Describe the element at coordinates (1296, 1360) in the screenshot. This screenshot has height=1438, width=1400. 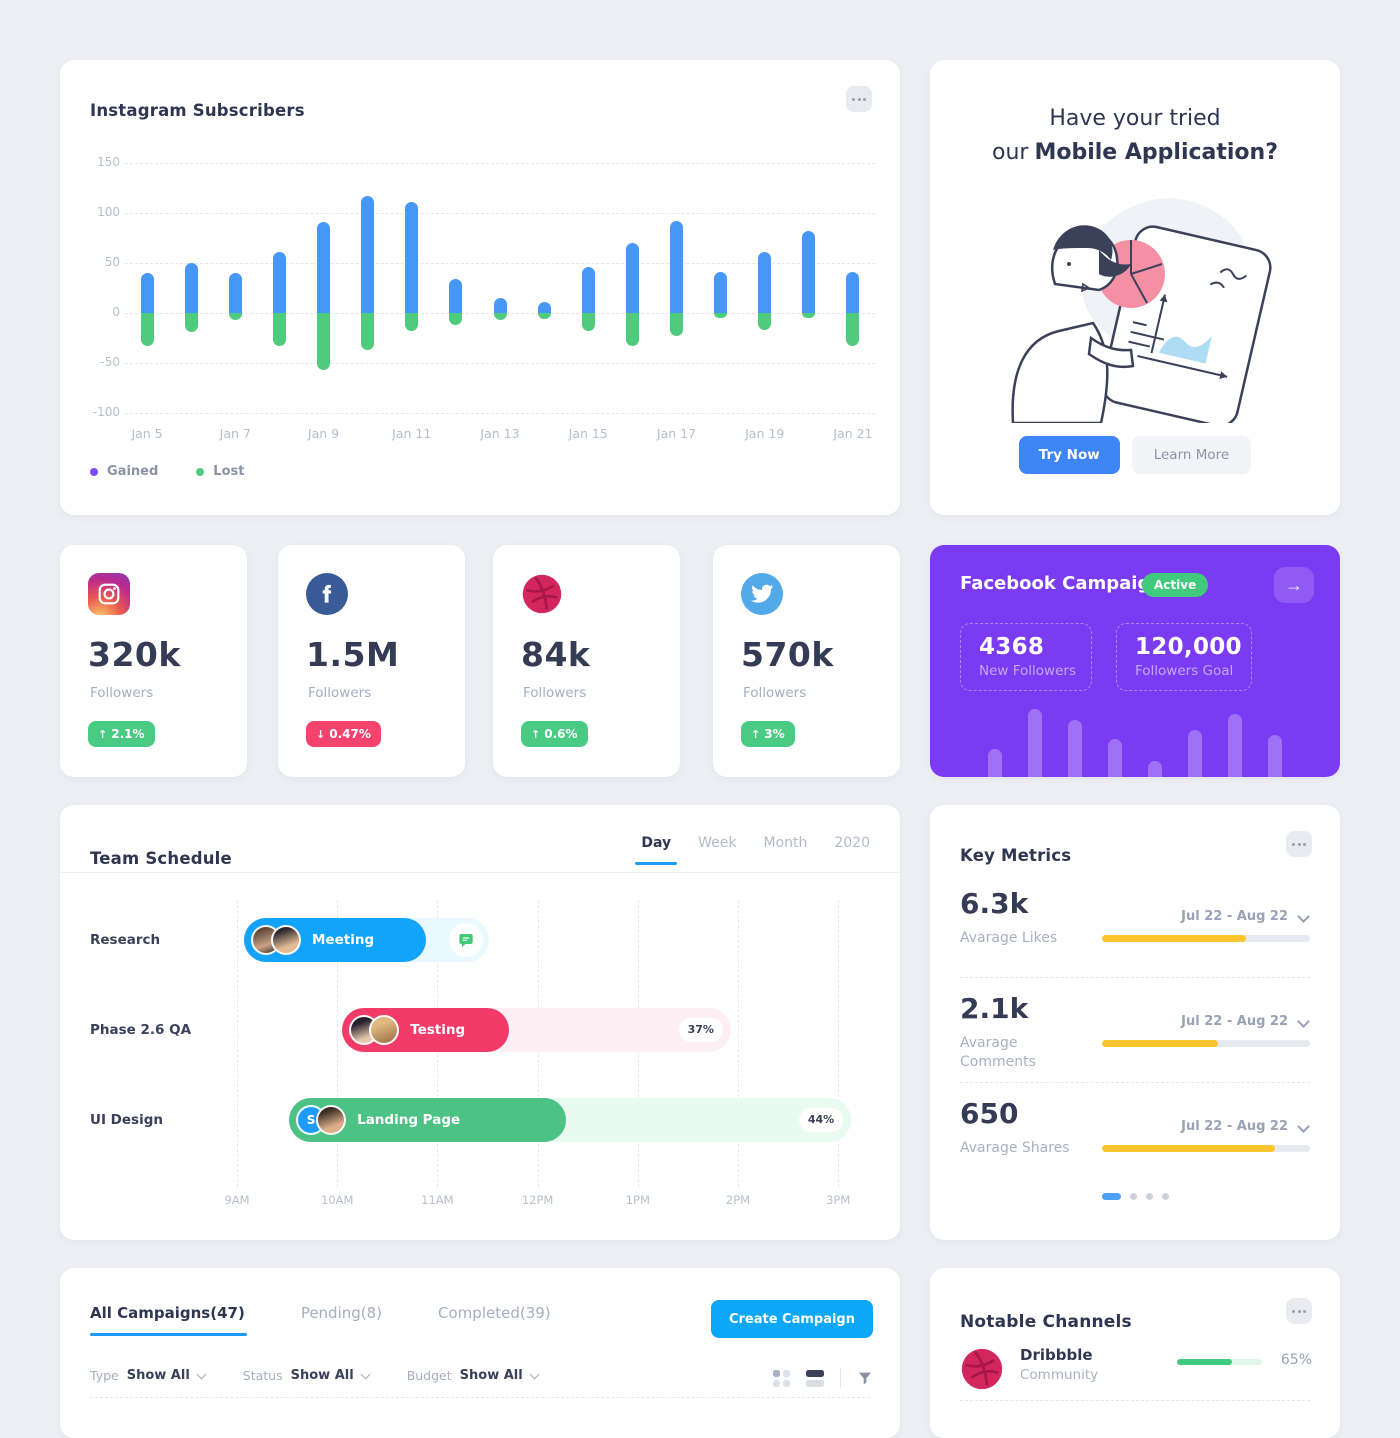
I see `channel-percent: 65%` at that location.